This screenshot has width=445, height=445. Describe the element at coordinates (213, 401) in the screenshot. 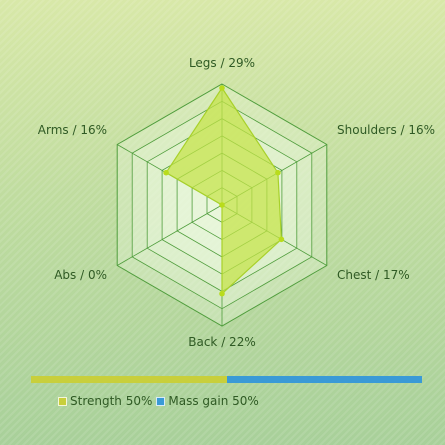

I see `legend-label-mass-gain: Mass gain 50%` at that location.